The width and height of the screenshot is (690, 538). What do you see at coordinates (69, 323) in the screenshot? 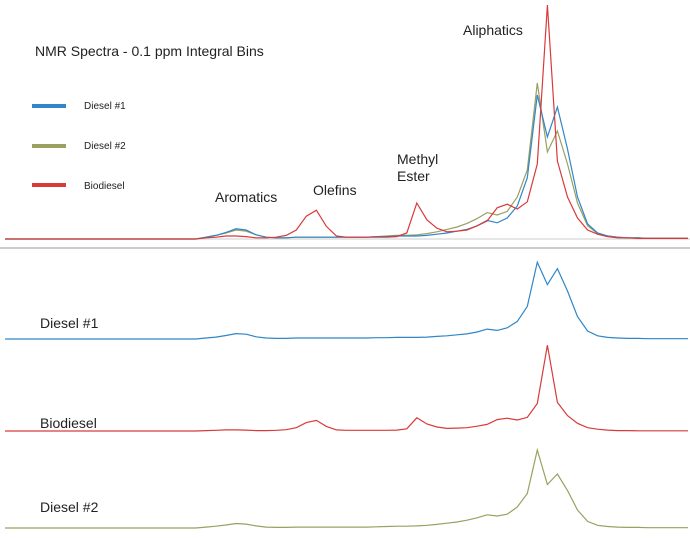
I see `panel-label-diesel-1: Diesel #1` at bounding box center [69, 323].